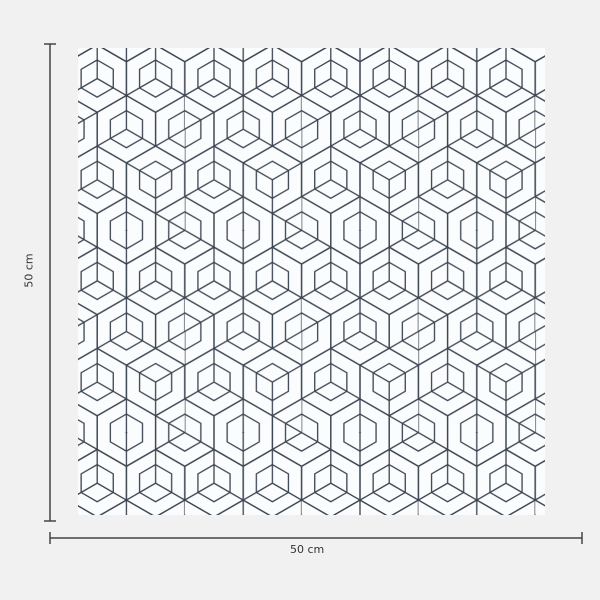  Describe the element at coordinates (307, 549) in the screenshot. I see `width-label: 50 cm` at that location.